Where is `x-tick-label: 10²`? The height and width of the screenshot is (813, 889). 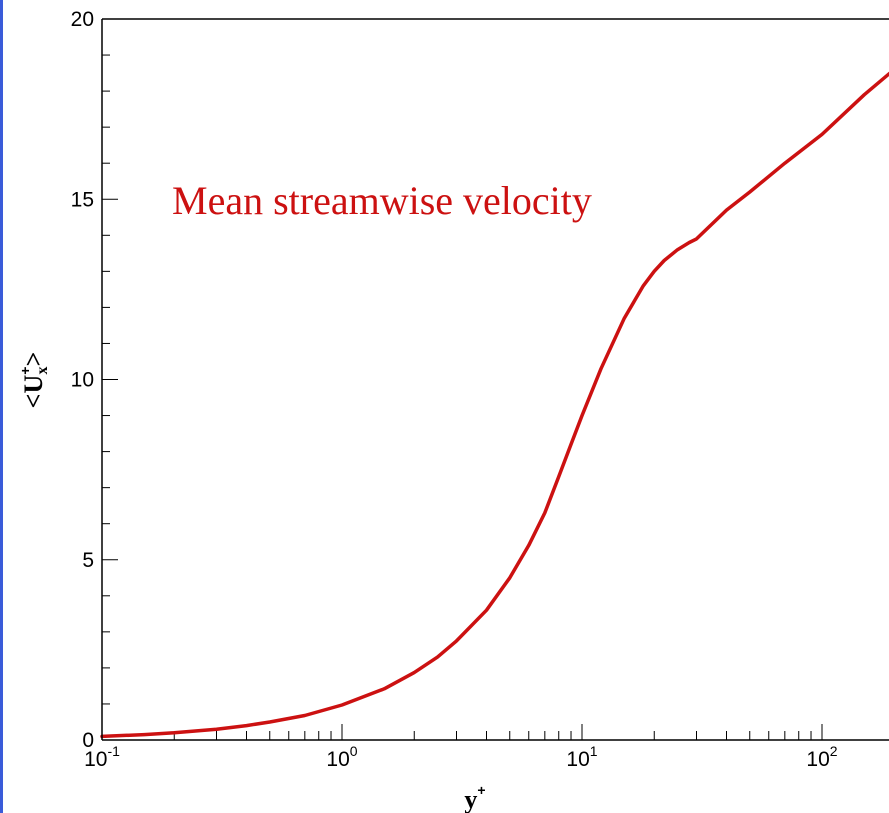 x-tick-label: 10² is located at coordinates (821, 757).